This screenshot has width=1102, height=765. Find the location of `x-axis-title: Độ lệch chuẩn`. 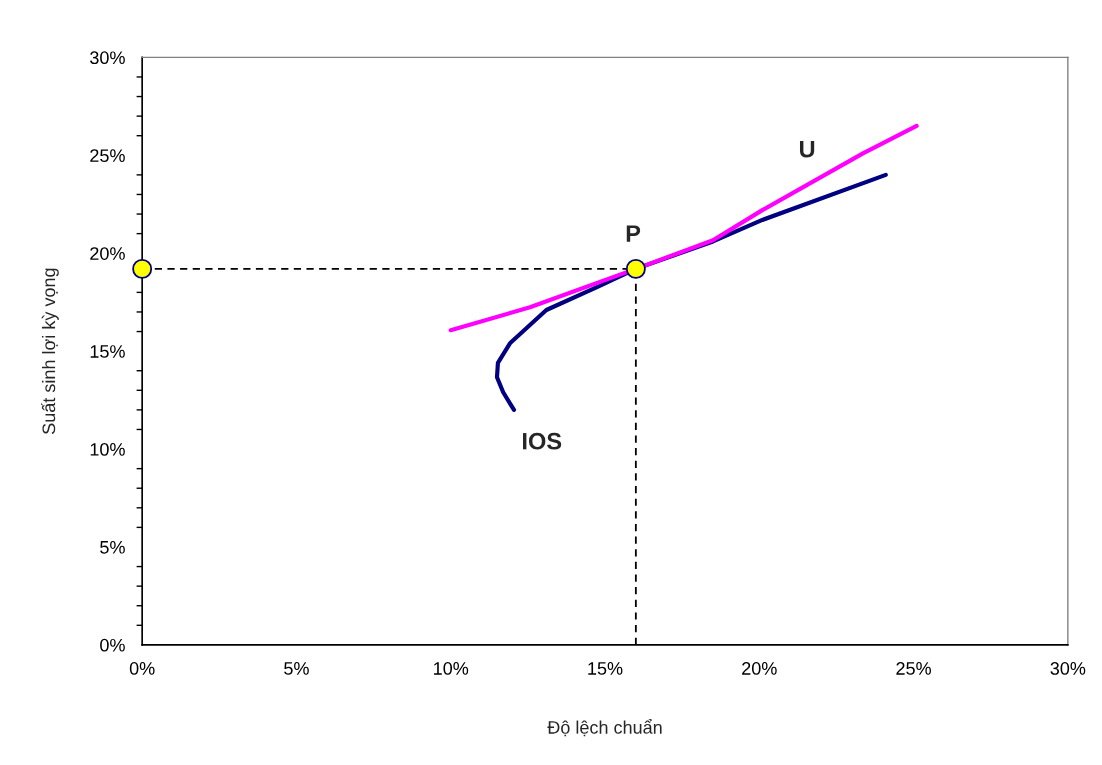

x-axis-title: Độ lệch chuẩn is located at coordinates (604, 728).